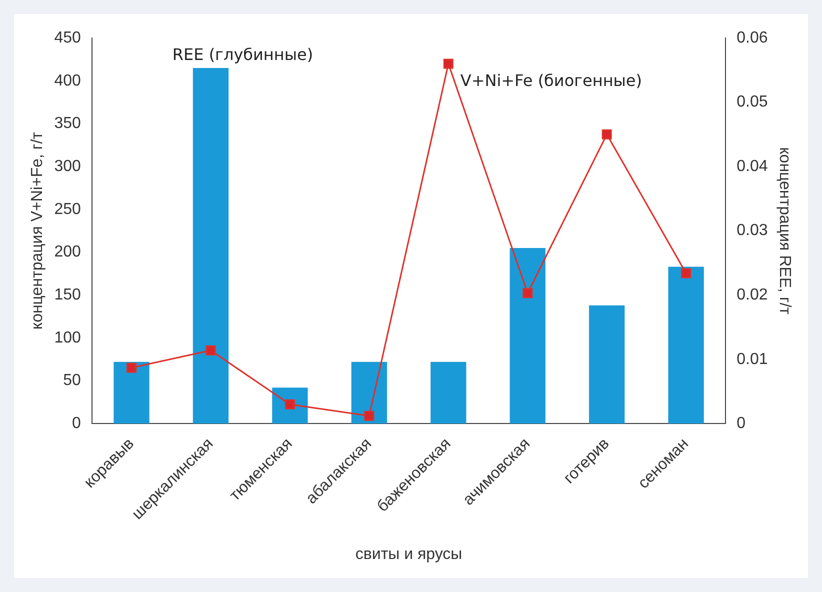 The width and height of the screenshot is (822, 592). What do you see at coordinates (67, 252) in the screenshot?
I see `y-tick-label: 200` at bounding box center [67, 252].